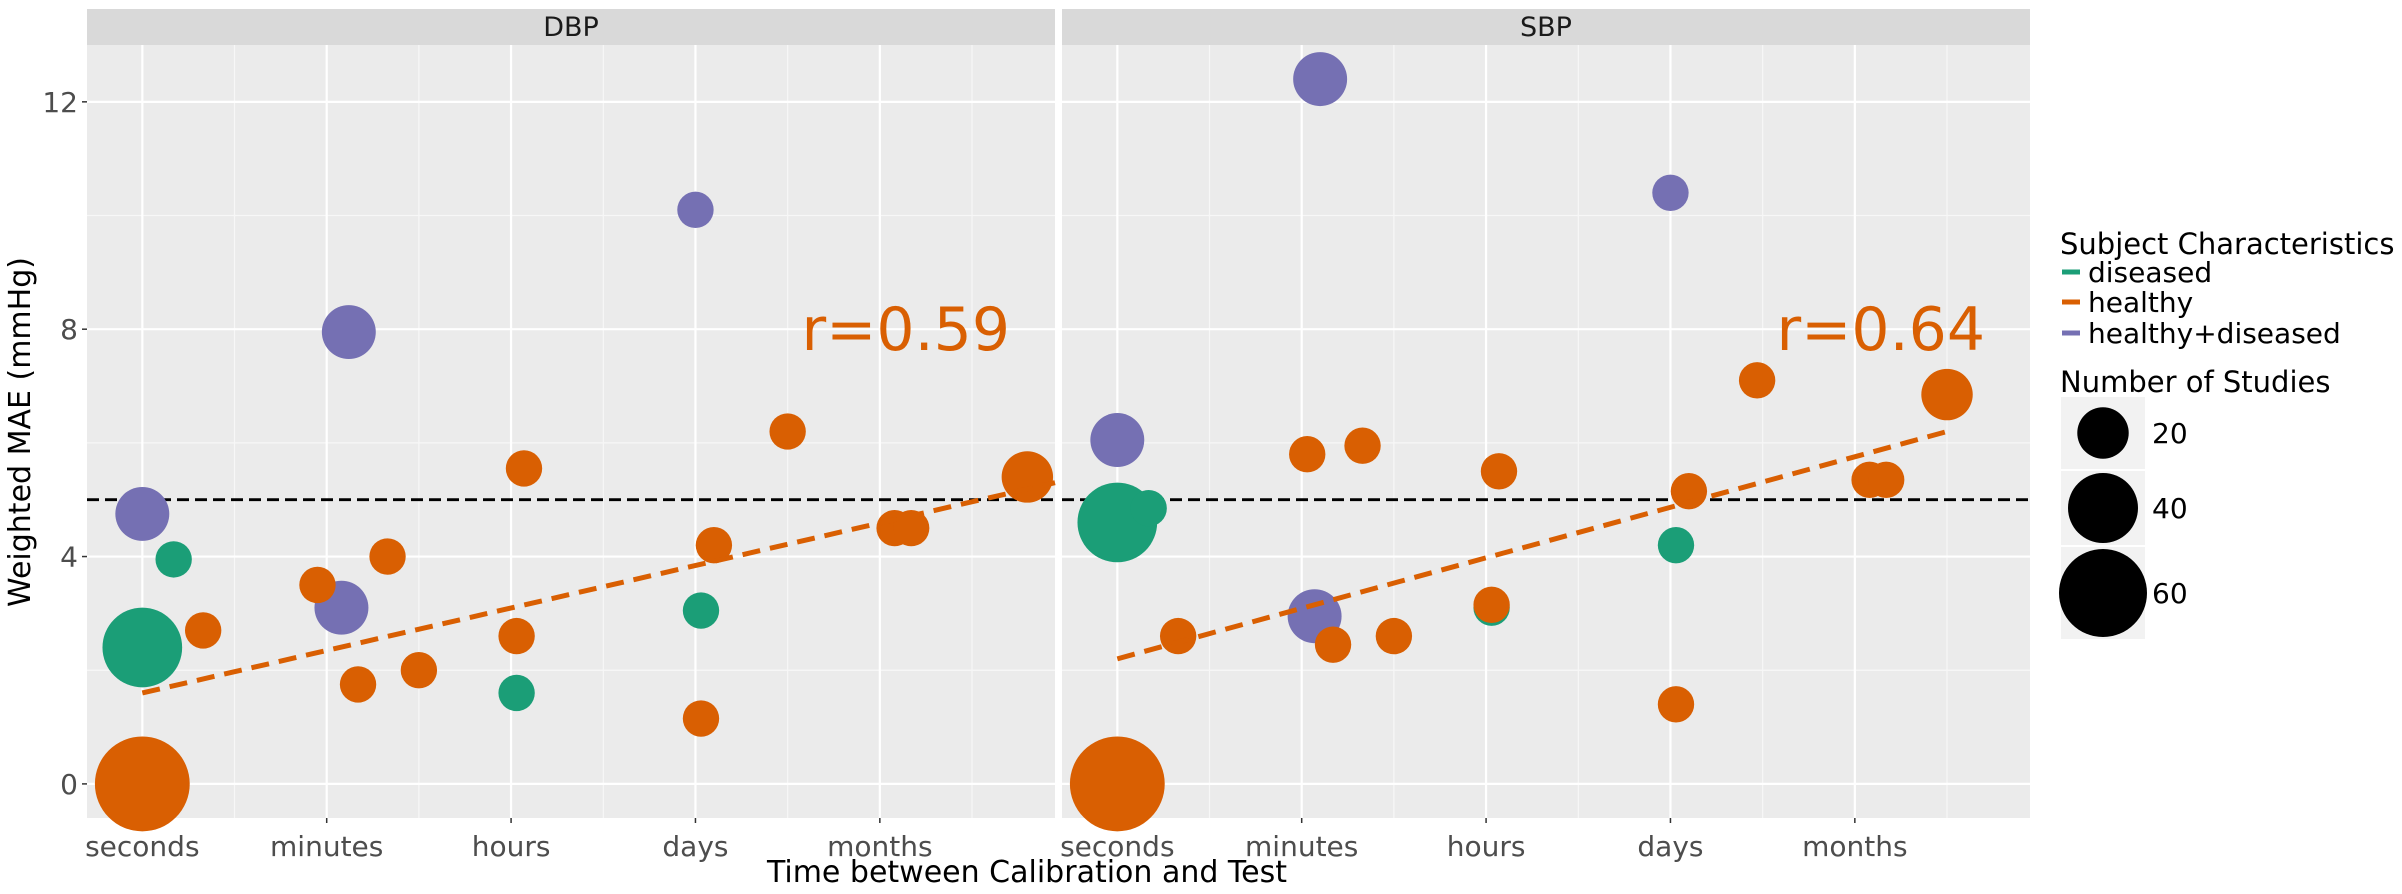 This screenshot has height=894, width=2402. Describe the element at coordinates (2227, 244) in the screenshot. I see `legend-color-title: Subject Characteristics` at that location.